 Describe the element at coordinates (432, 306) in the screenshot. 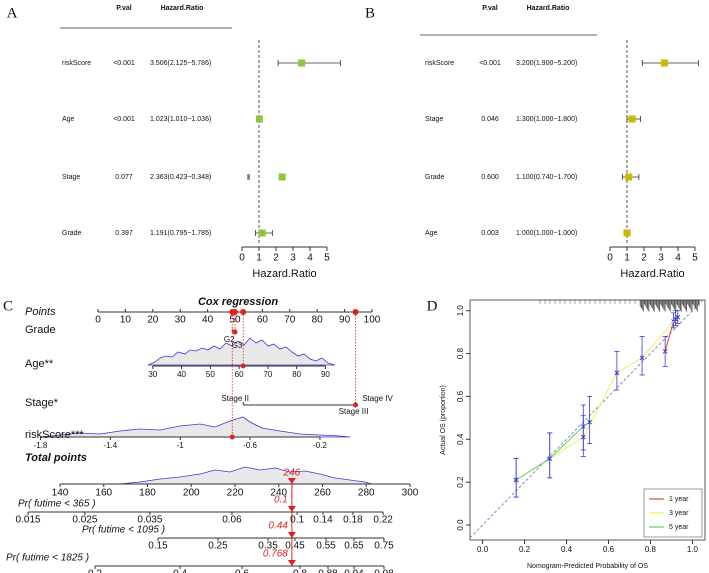

I see `panel-label: D` at that location.